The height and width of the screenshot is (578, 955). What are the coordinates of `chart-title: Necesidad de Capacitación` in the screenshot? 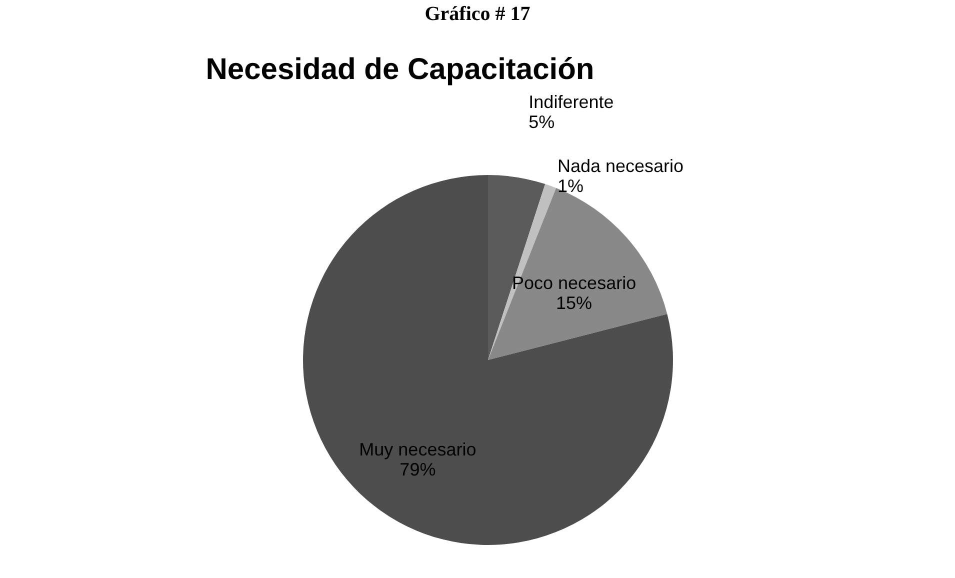 It's located at (400, 69).